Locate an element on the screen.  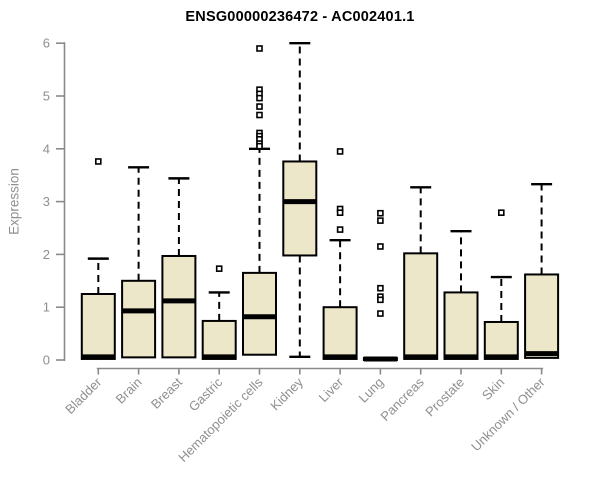
x-category-label: Bladder is located at coordinates (83, 395).